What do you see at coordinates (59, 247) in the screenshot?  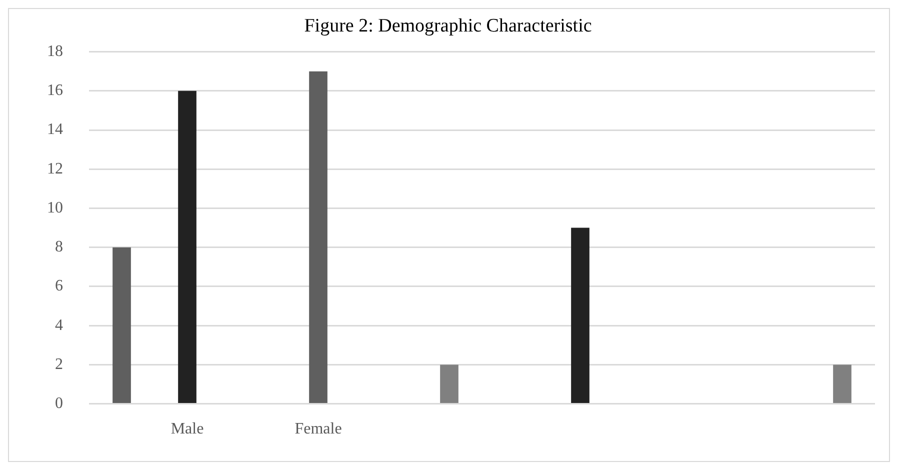 I see `y-tick-label: 8` at bounding box center [59, 247].